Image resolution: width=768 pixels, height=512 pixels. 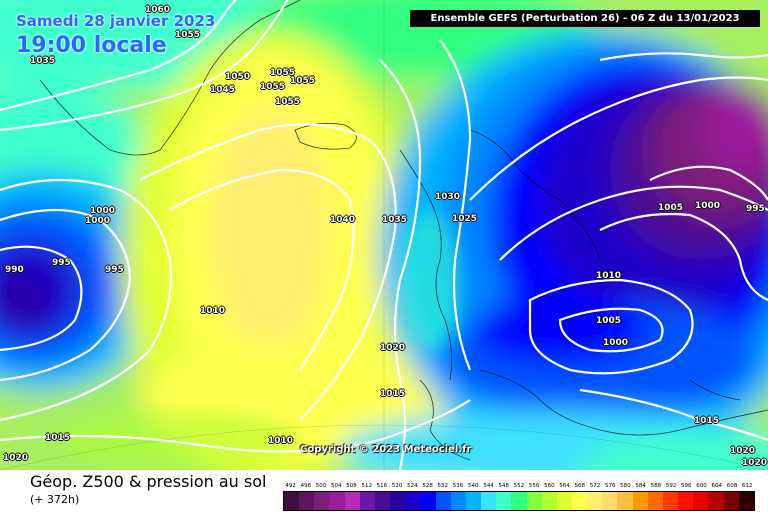 I want to click on isobar-label: 1040, so click(x=343, y=220).